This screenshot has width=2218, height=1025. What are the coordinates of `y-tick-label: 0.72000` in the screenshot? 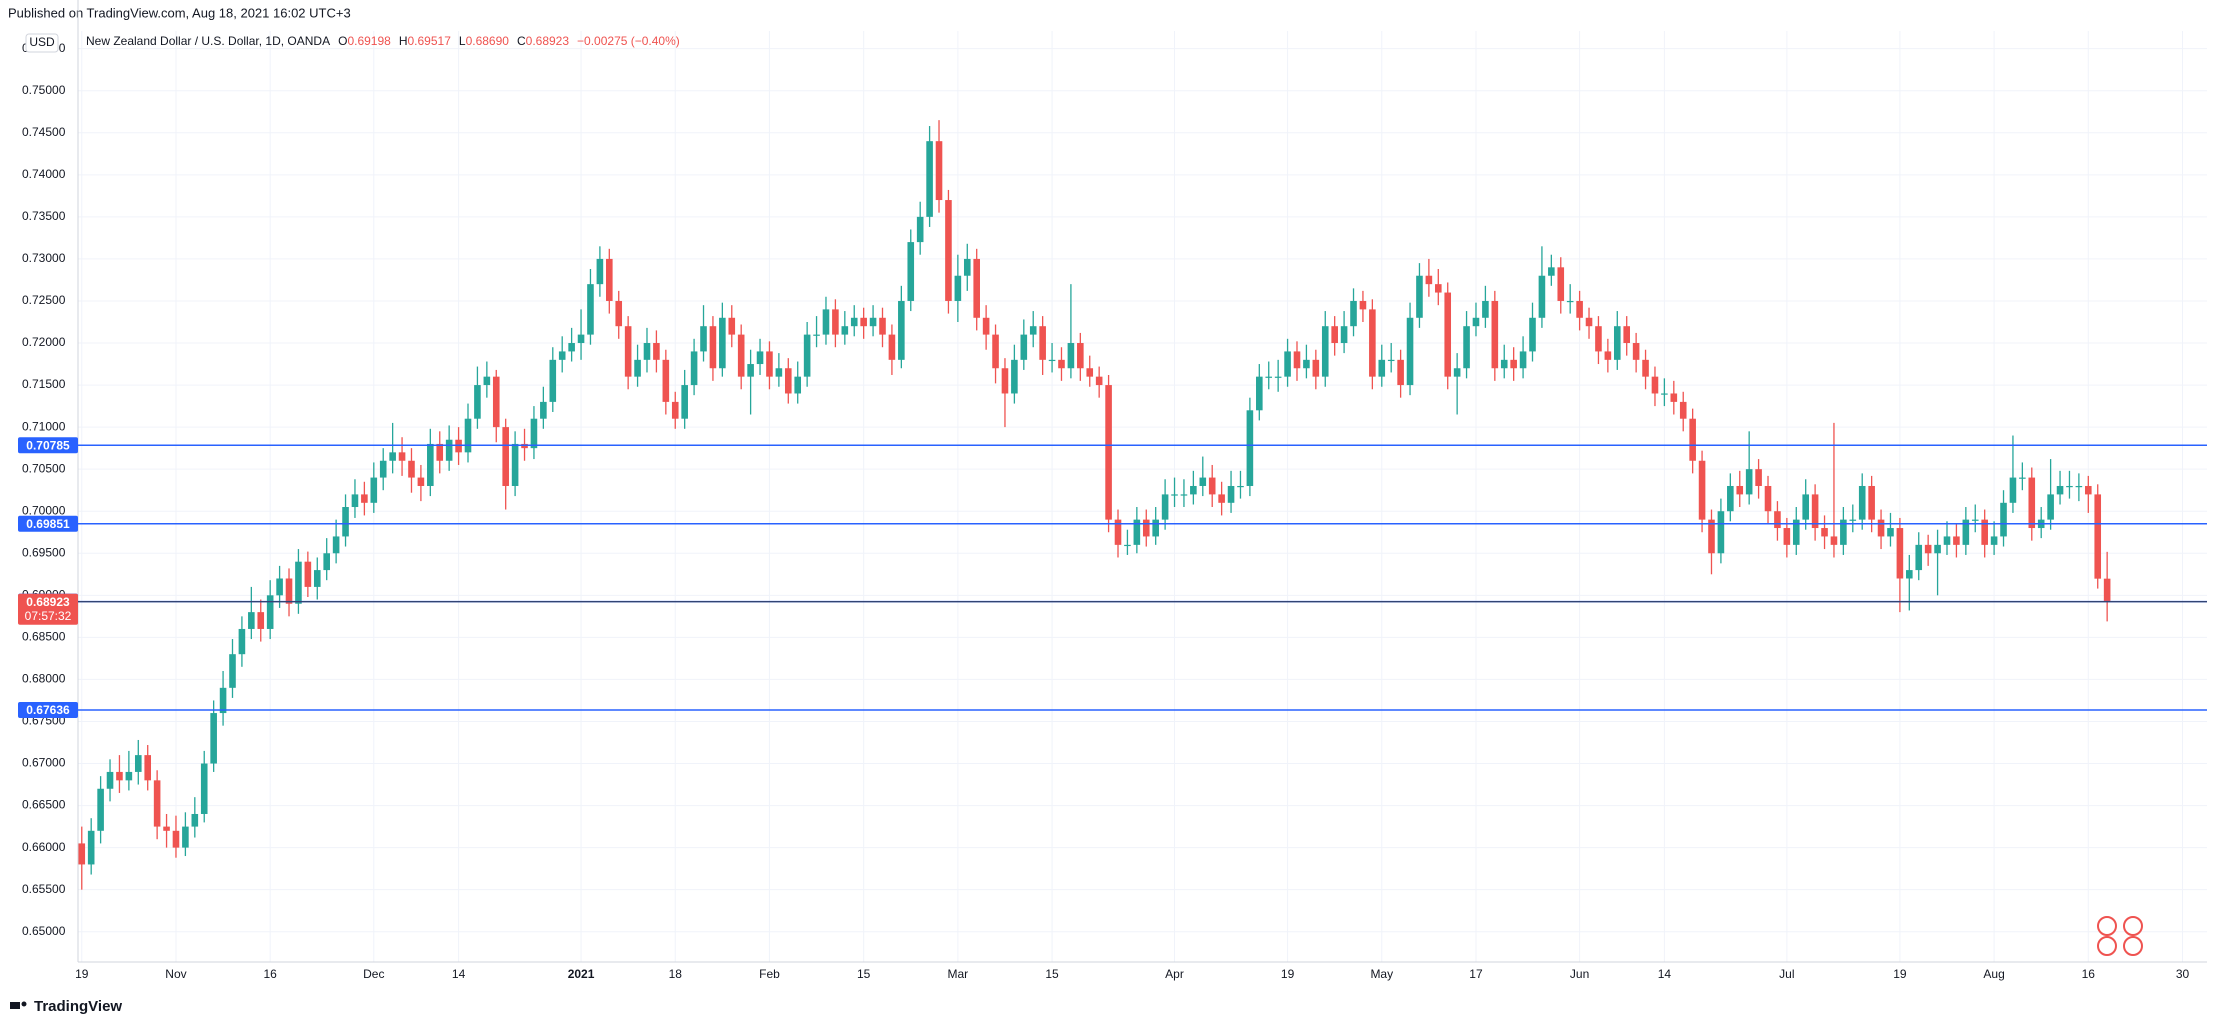 It's located at (44, 342).